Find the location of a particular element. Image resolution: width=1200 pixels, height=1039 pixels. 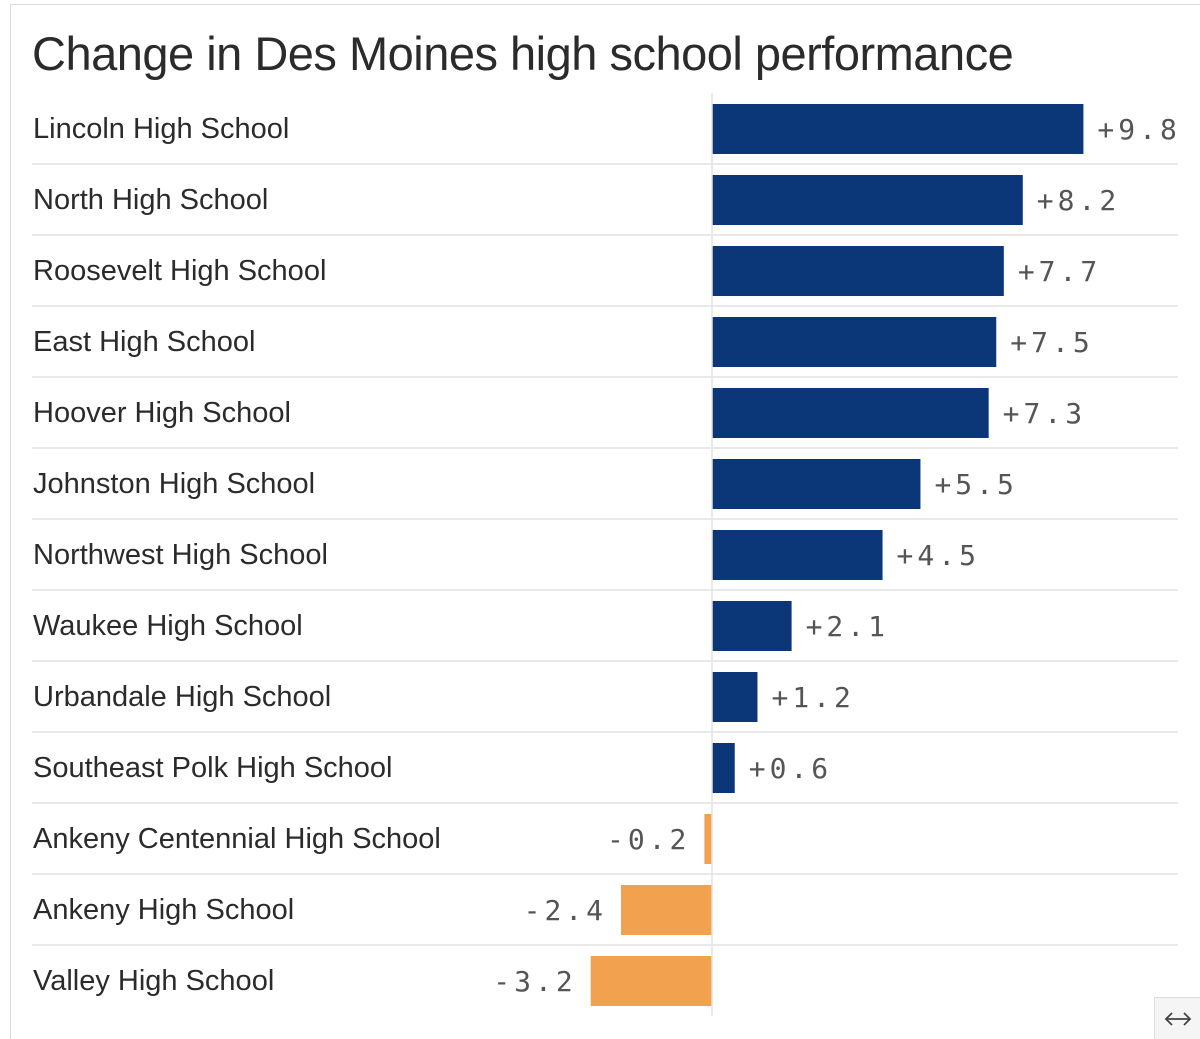

value-label: +4.5 is located at coordinates (938, 555).